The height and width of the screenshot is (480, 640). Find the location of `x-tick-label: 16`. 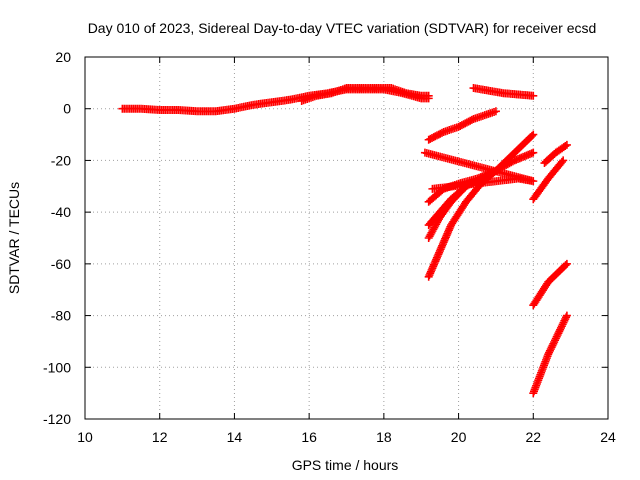

x-tick-label: 16 is located at coordinates (309, 437).